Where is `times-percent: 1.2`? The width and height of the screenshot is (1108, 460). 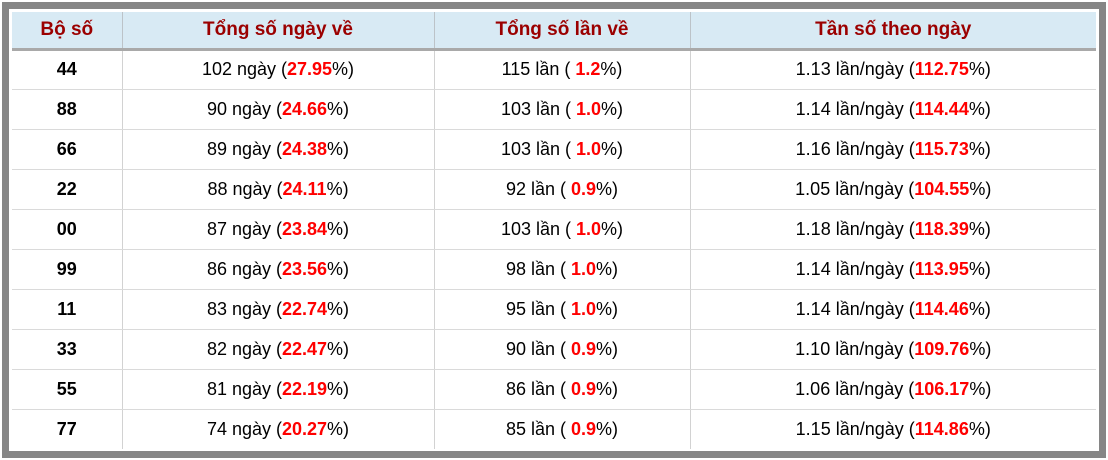 times-percent: 1.2 is located at coordinates (588, 69).